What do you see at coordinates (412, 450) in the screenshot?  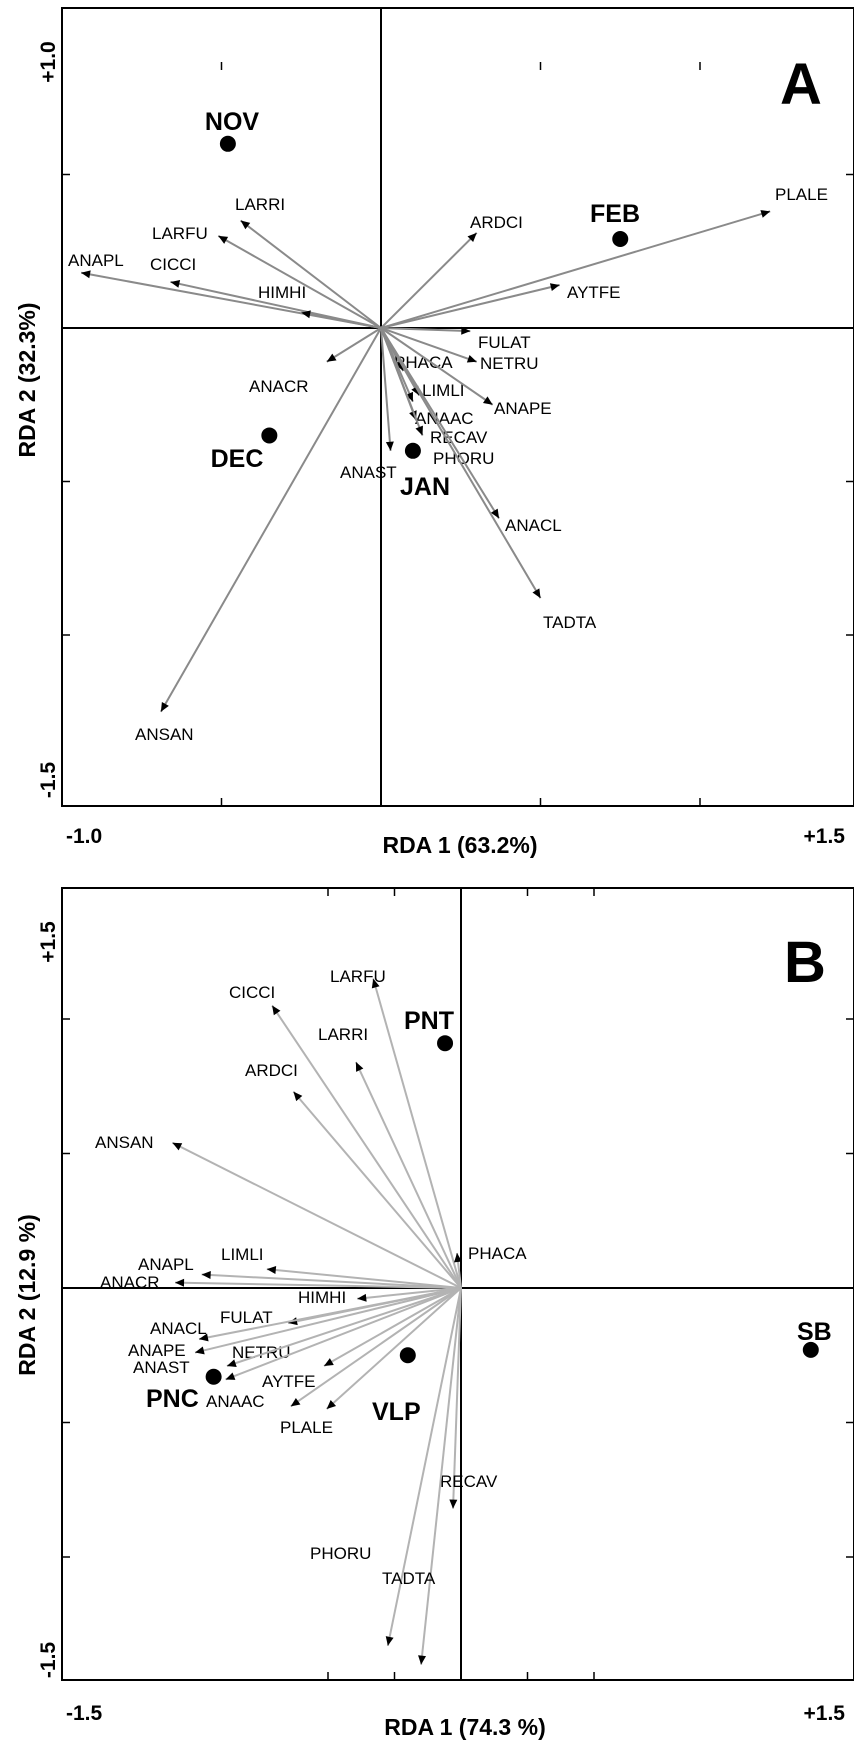 I see `sample-point-jan` at bounding box center [412, 450].